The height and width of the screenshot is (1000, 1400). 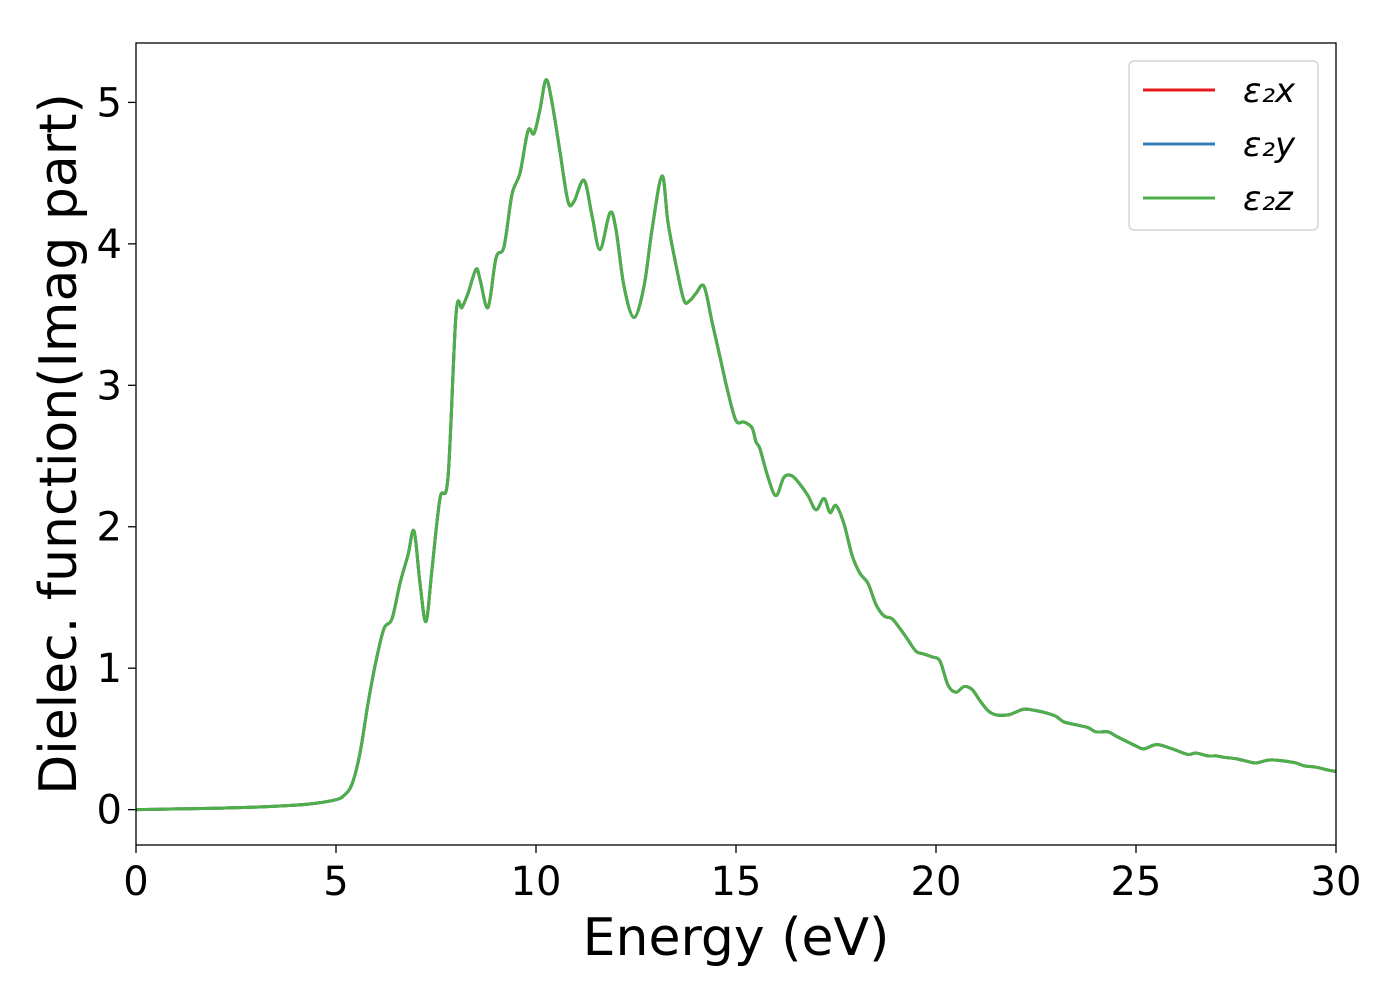 What do you see at coordinates (109, 669) in the screenshot?
I see `y-tick-label: 1` at bounding box center [109, 669].